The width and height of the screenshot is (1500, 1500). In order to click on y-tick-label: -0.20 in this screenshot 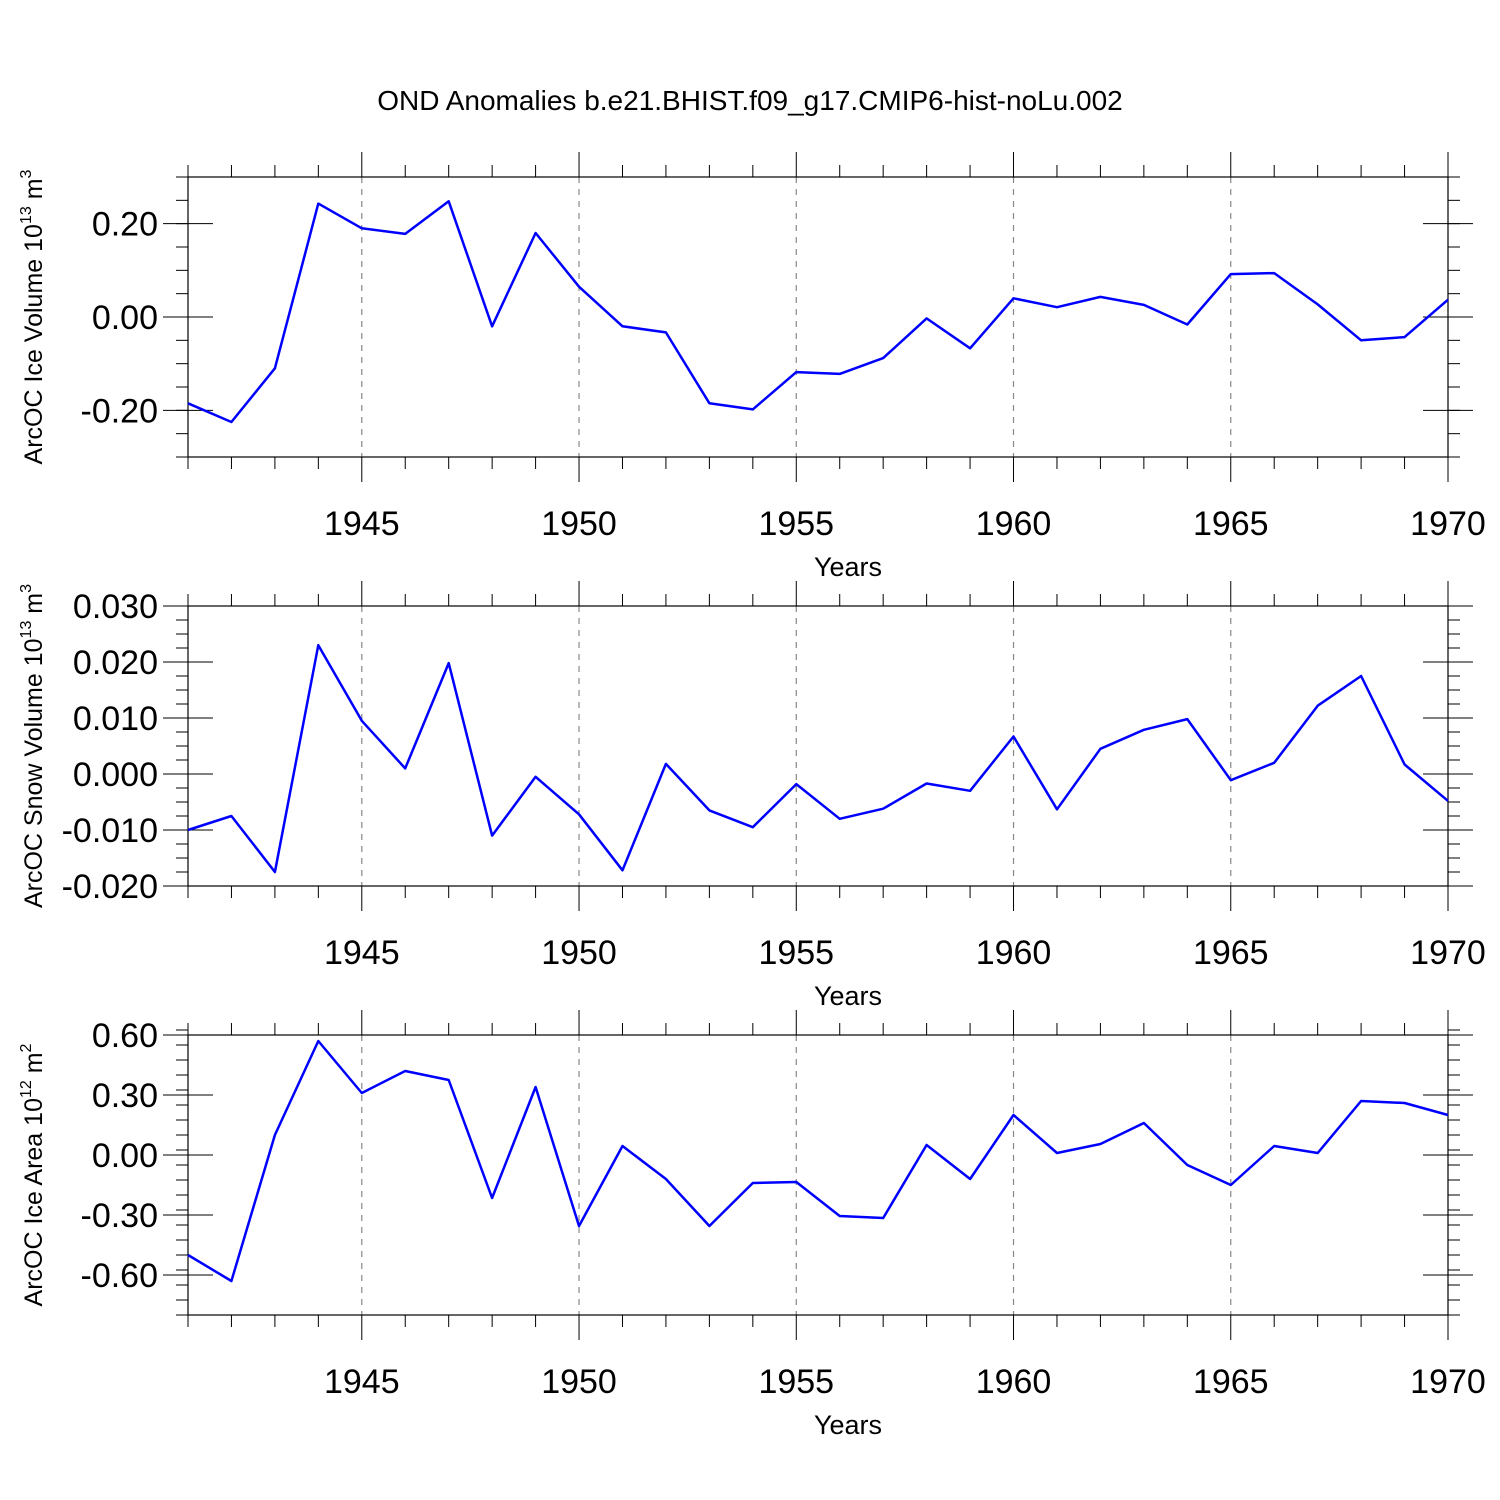, I will do `click(120, 411)`.